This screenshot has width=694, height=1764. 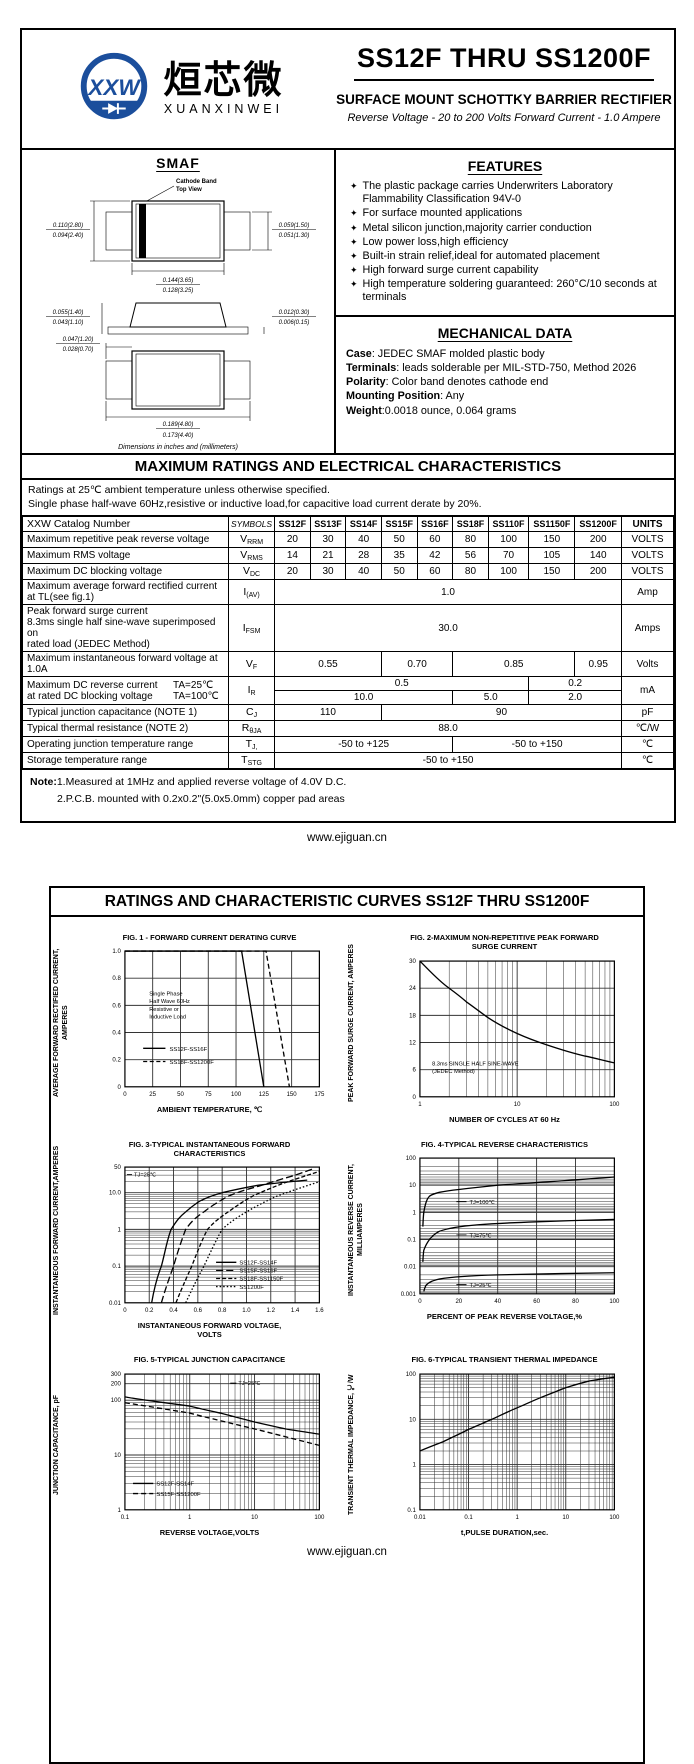 What do you see at coordinates (294, 226) in the screenshot?
I see `dim-lead-width: 0.059(1.50)` at bounding box center [294, 226].